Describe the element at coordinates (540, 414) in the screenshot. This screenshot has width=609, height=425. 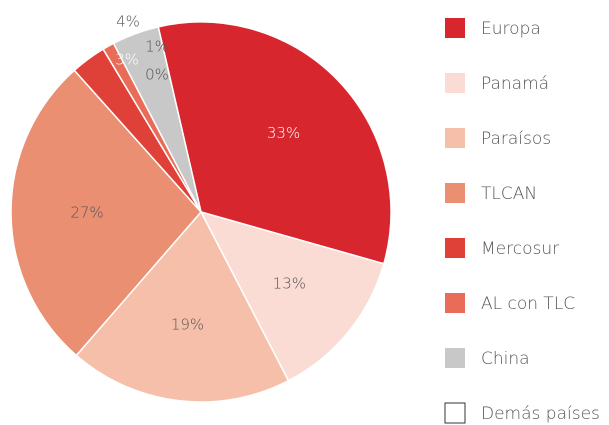
I see `legend-label: Demás países` at that location.